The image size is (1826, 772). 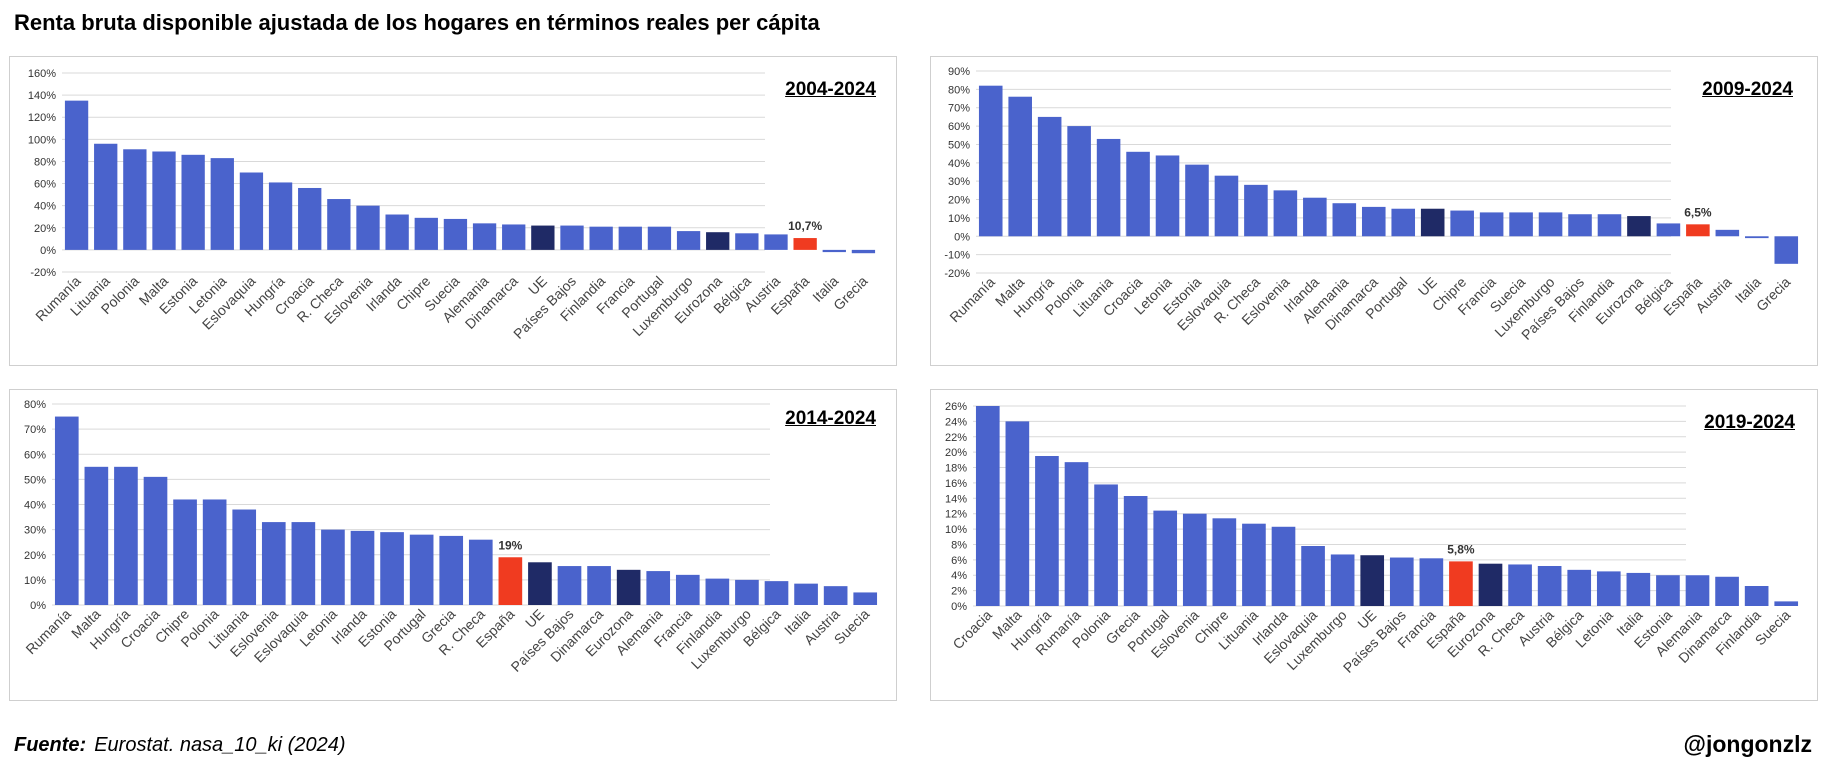 I want to click on y-tick-label: 12%, so click(x=956, y=515).